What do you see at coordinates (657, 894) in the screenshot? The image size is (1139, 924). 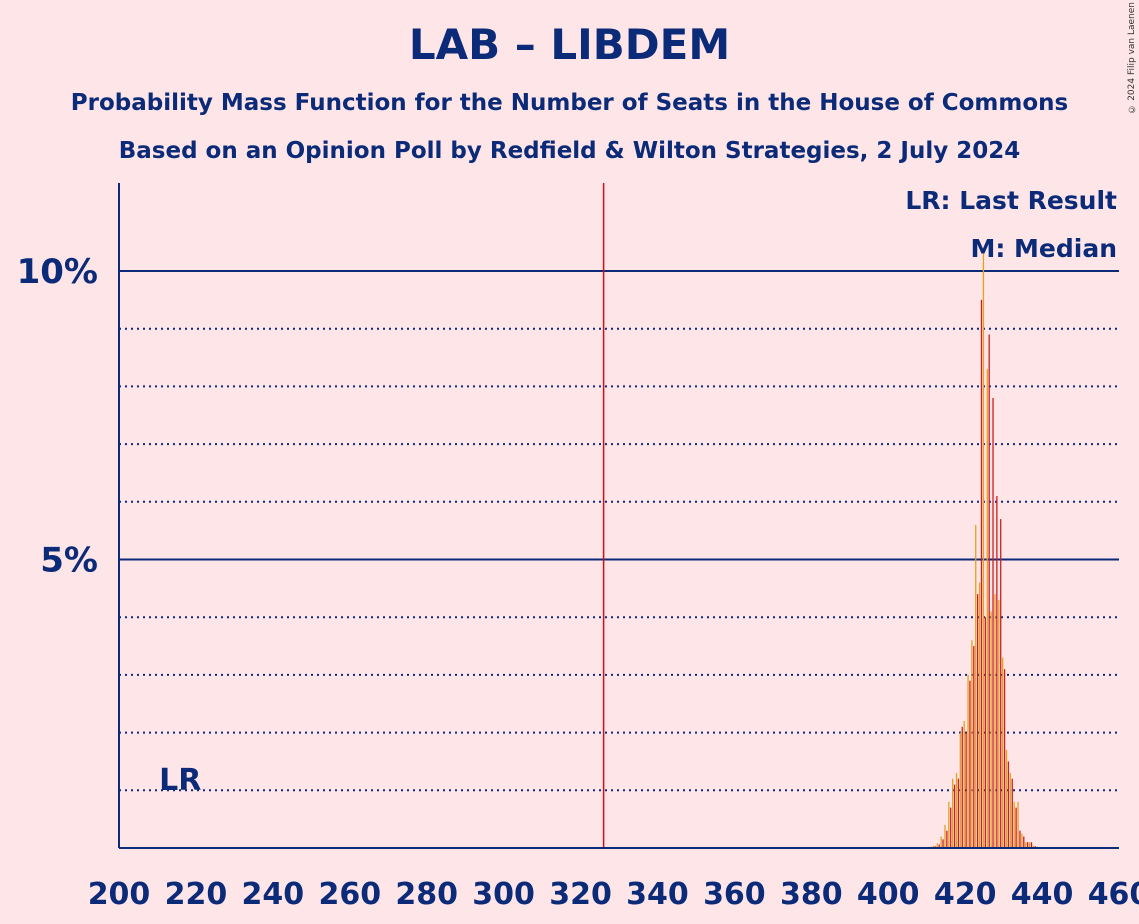 I see `x-tick-label: 340` at bounding box center [657, 894].